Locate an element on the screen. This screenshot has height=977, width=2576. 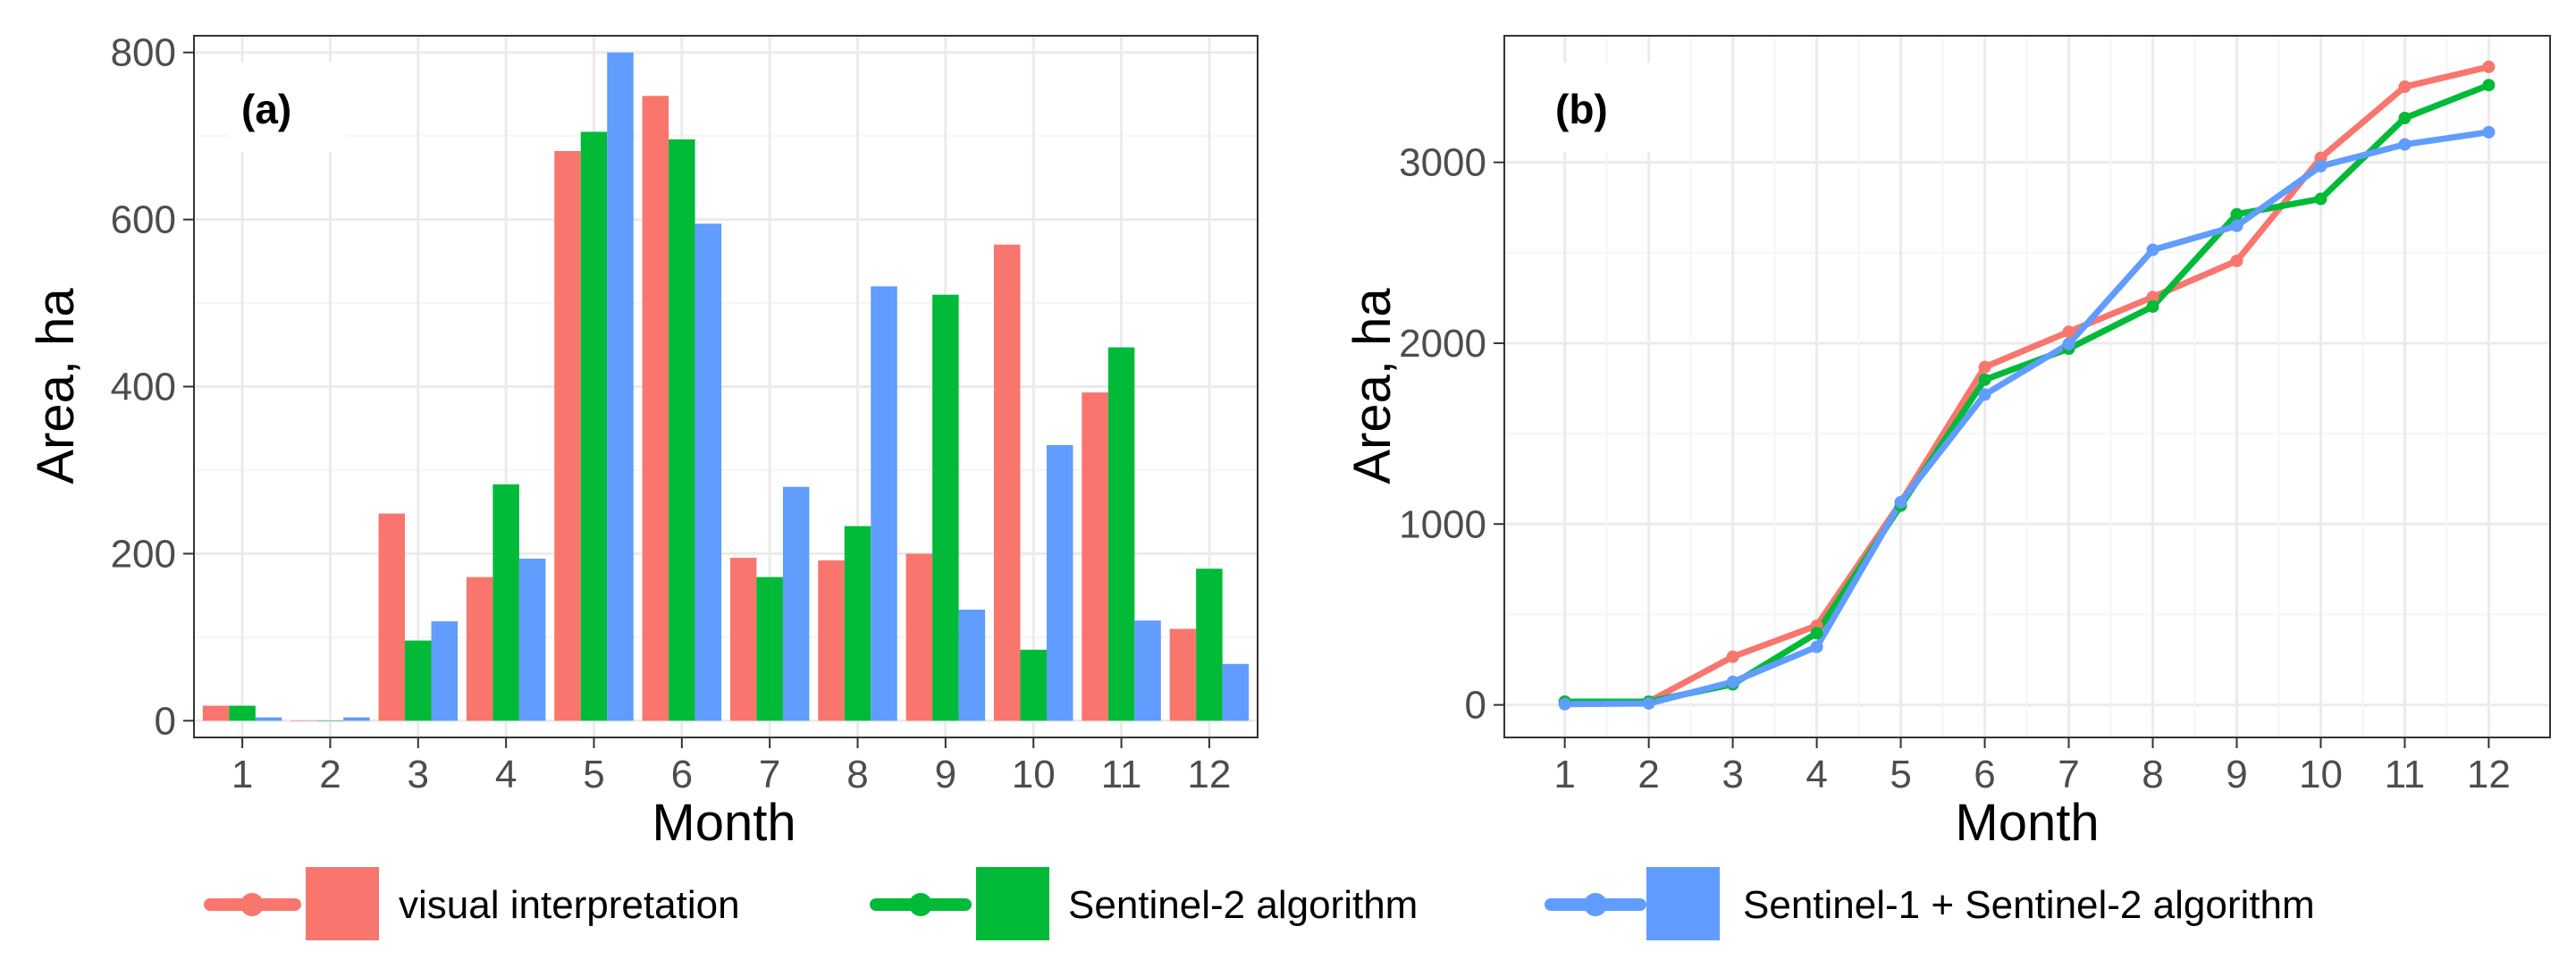
legend-point-visual-interpretation is located at coordinates (252, 905).